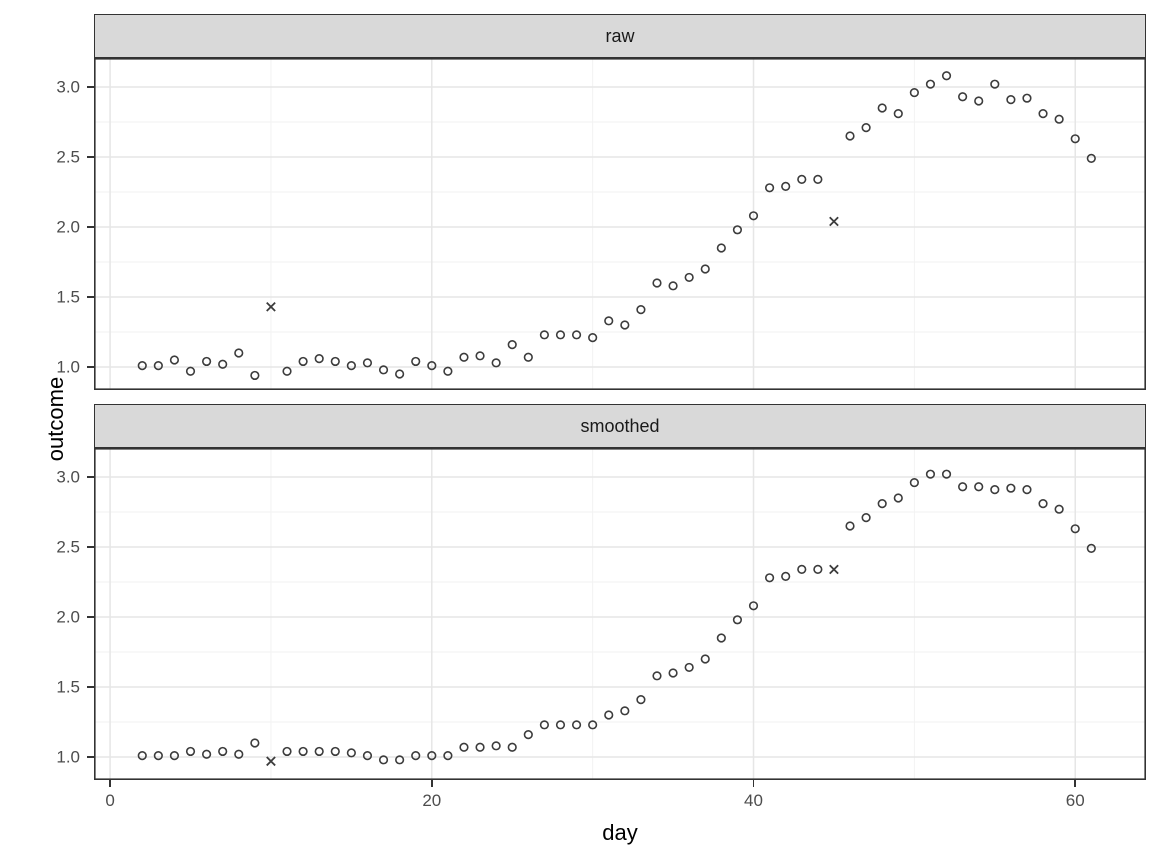 This screenshot has height=864, width=1152. What do you see at coordinates (110, 783) in the screenshot?
I see `x-tick-mark` at bounding box center [110, 783].